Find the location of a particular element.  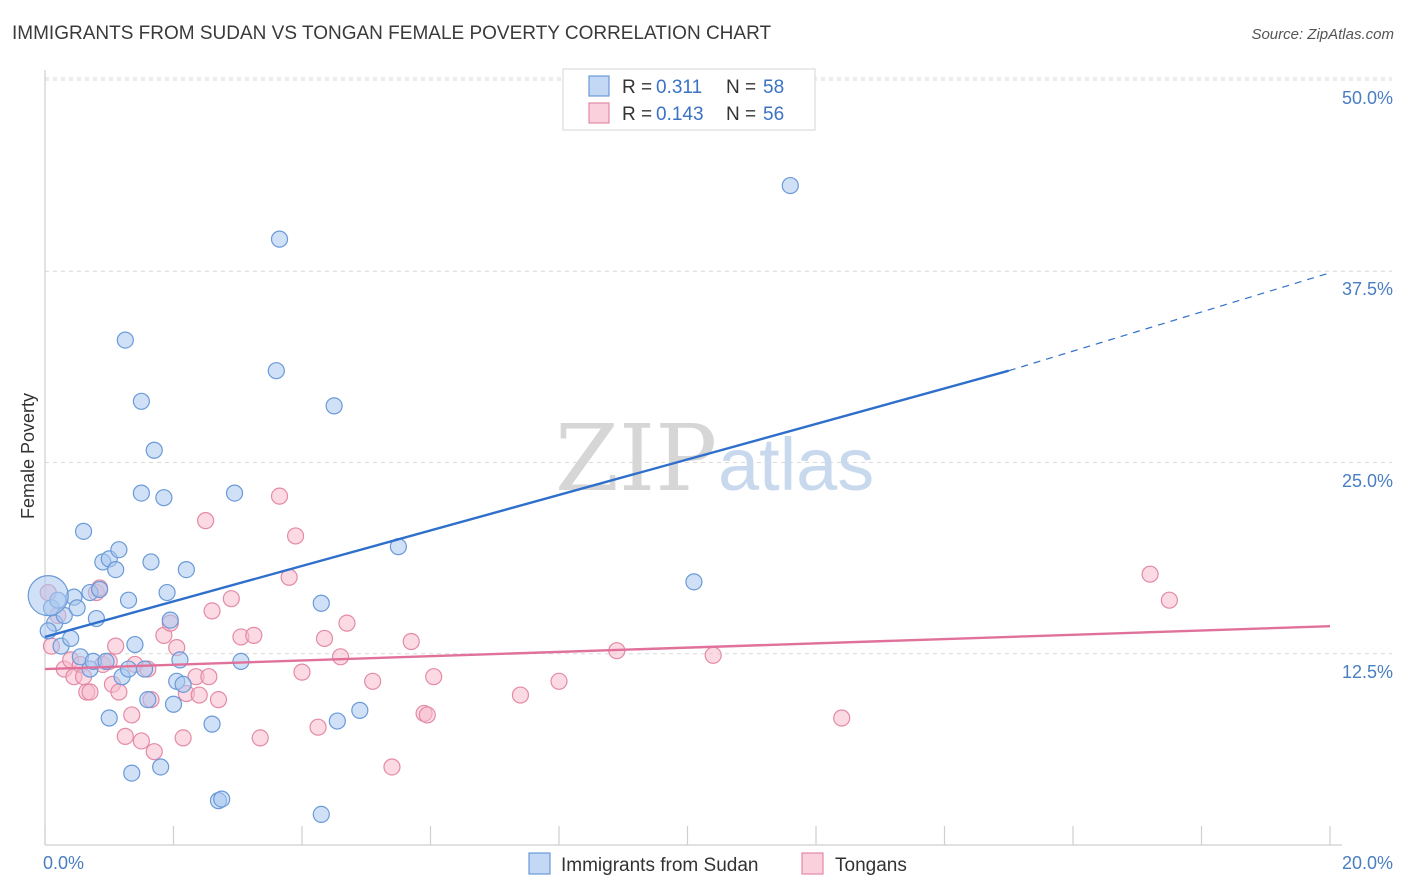

y-tick-label: 50.0% is located at coordinates (1367, 98).